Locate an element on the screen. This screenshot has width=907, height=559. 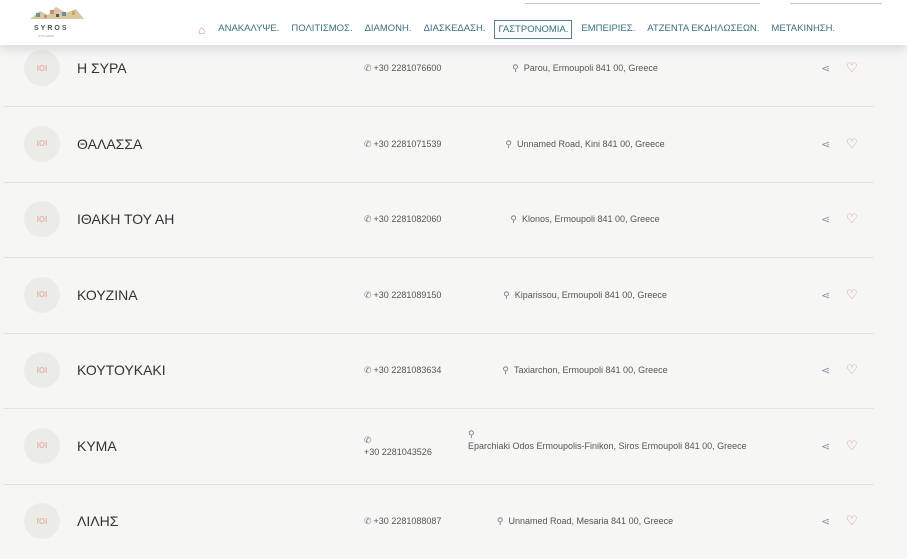
address: ⚲ Unnamed Road, Kini 841 00, Greece is located at coordinates (585, 144).